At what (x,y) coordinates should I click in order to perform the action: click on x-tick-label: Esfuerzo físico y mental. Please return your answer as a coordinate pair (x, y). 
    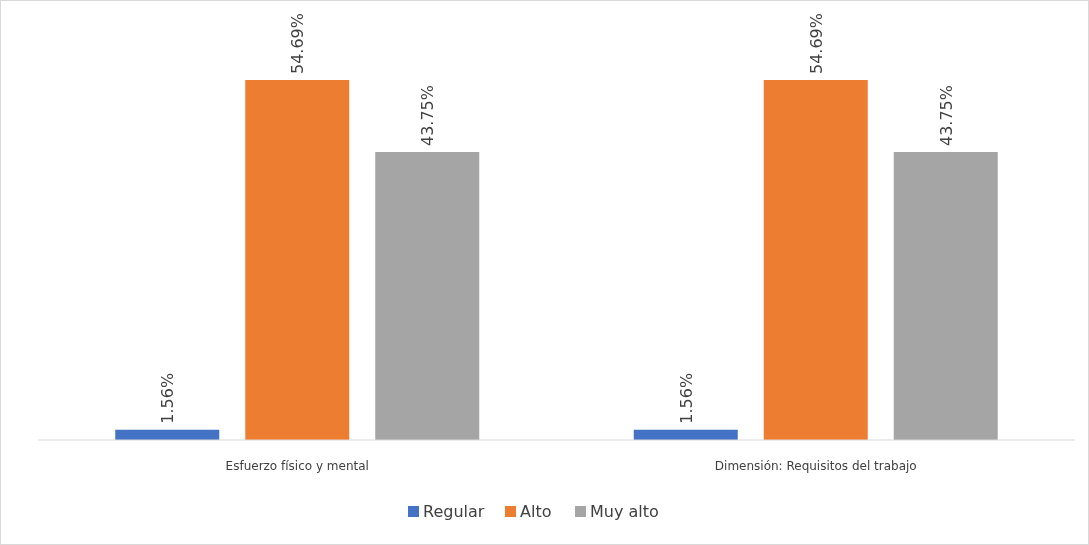
    Looking at the image, I should click on (297, 466).